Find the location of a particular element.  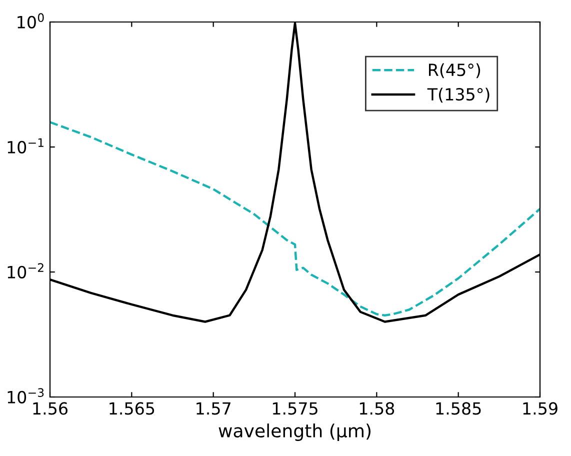

x-tick-label: 1.575 is located at coordinates (295, 408).